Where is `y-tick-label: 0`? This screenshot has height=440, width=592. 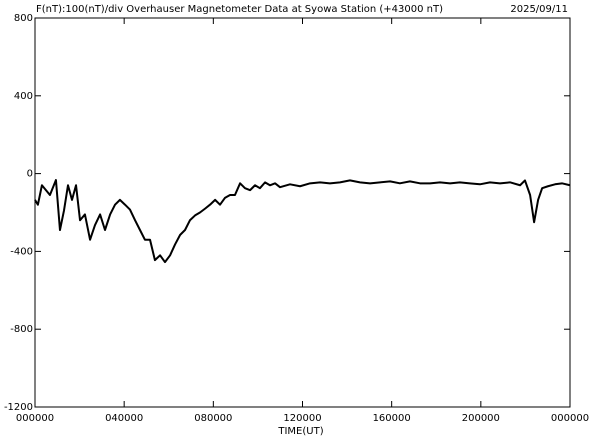
y-tick-label: 0 is located at coordinates (30, 174).